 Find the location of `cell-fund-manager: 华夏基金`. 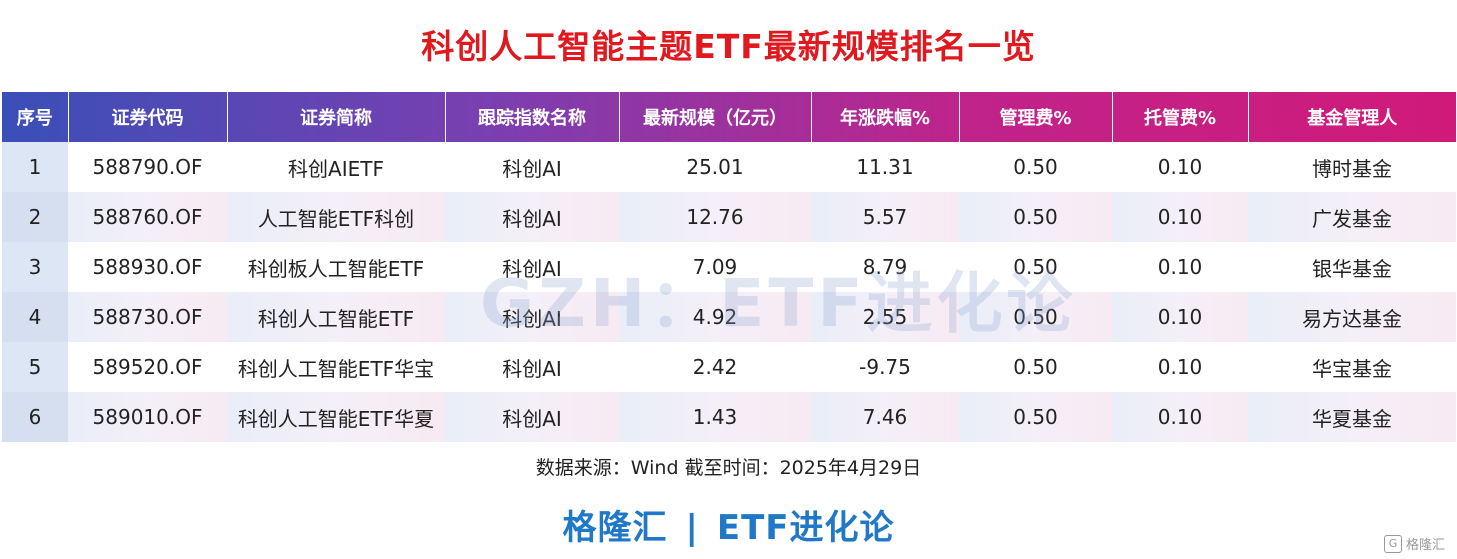

cell-fund-manager: 华夏基金 is located at coordinates (1352, 417).